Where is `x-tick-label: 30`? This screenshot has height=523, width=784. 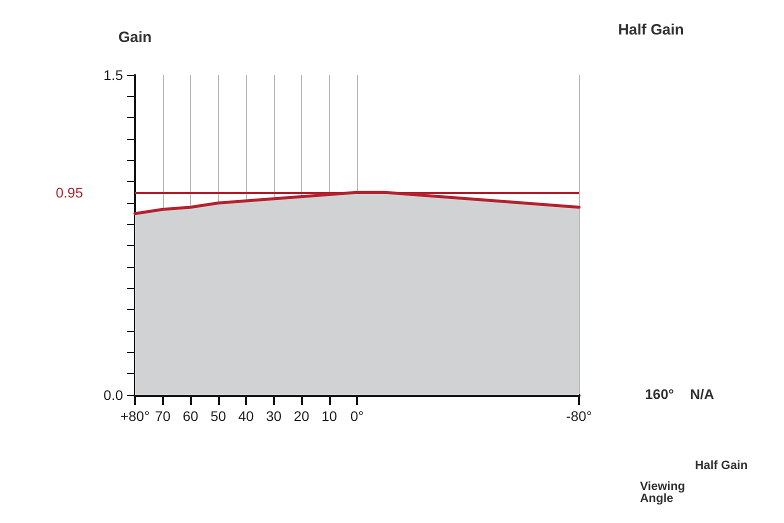
x-tick-label: 30 is located at coordinates (274, 416).